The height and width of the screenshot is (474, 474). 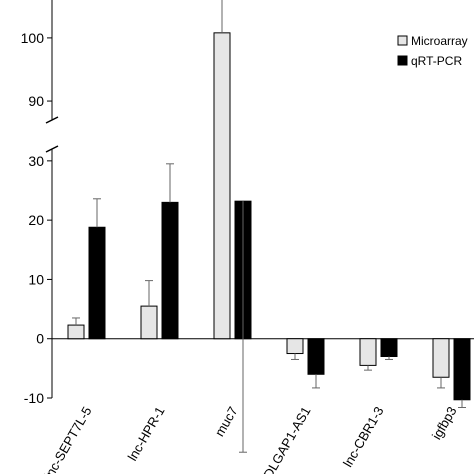 What do you see at coordinates (439, 41) in the screenshot?
I see `legend-label: Microarray` at bounding box center [439, 41].